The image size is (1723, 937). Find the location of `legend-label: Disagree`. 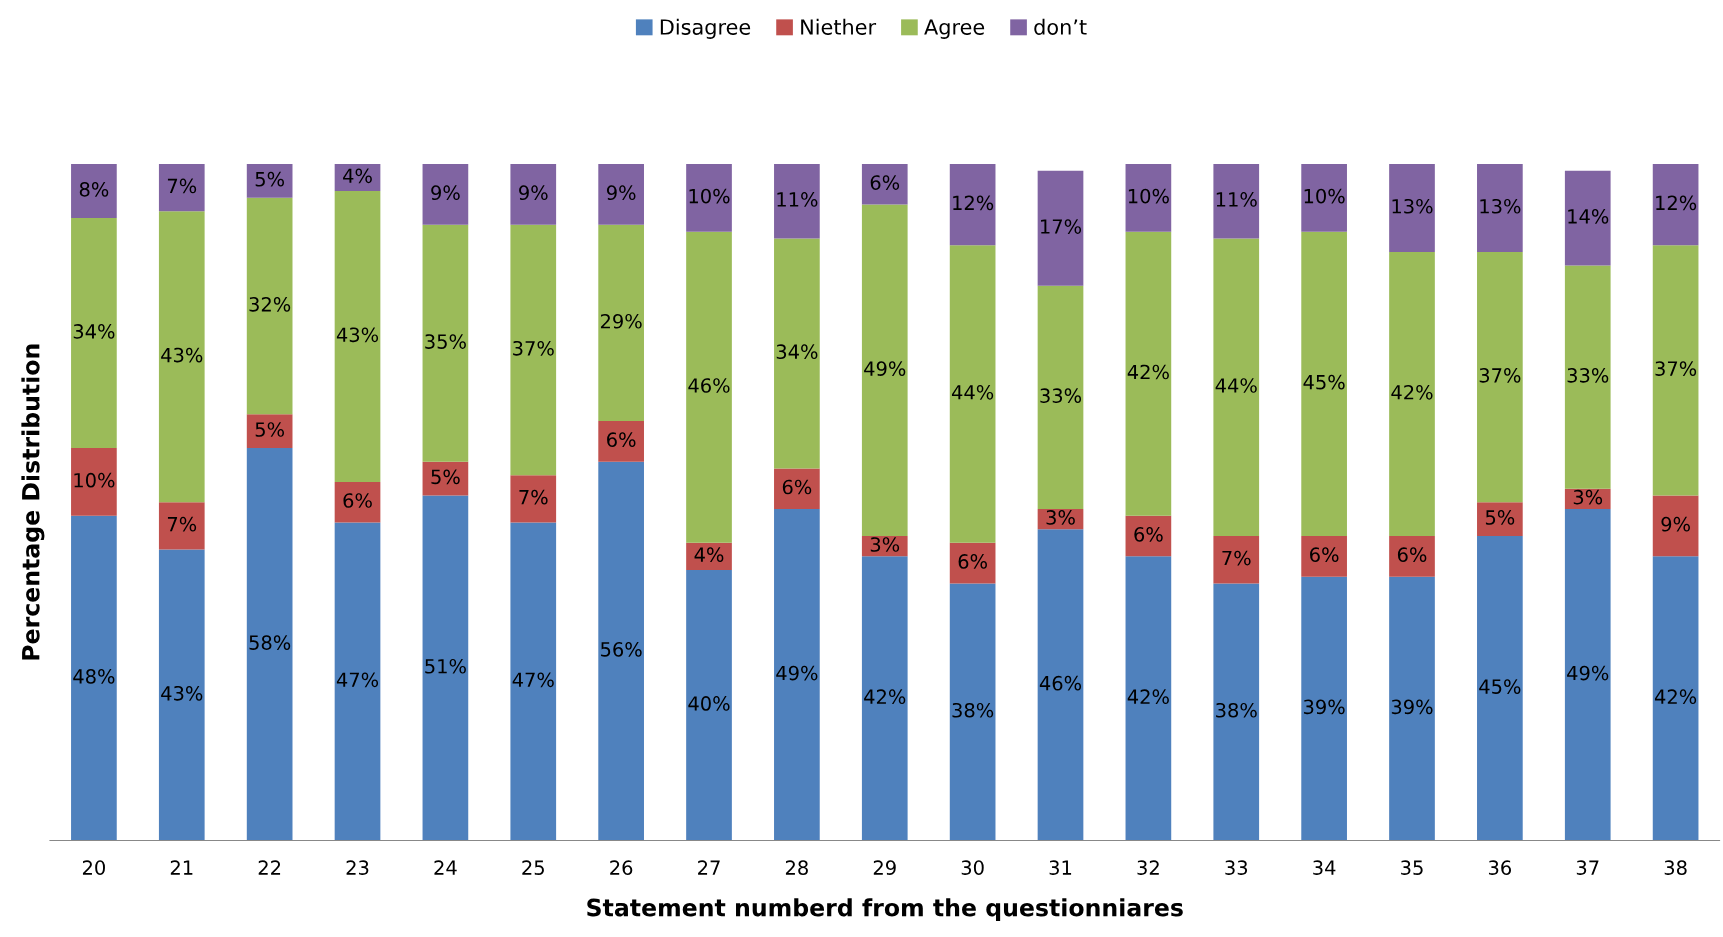

legend-label: Disagree is located at coordinates (705, 28).